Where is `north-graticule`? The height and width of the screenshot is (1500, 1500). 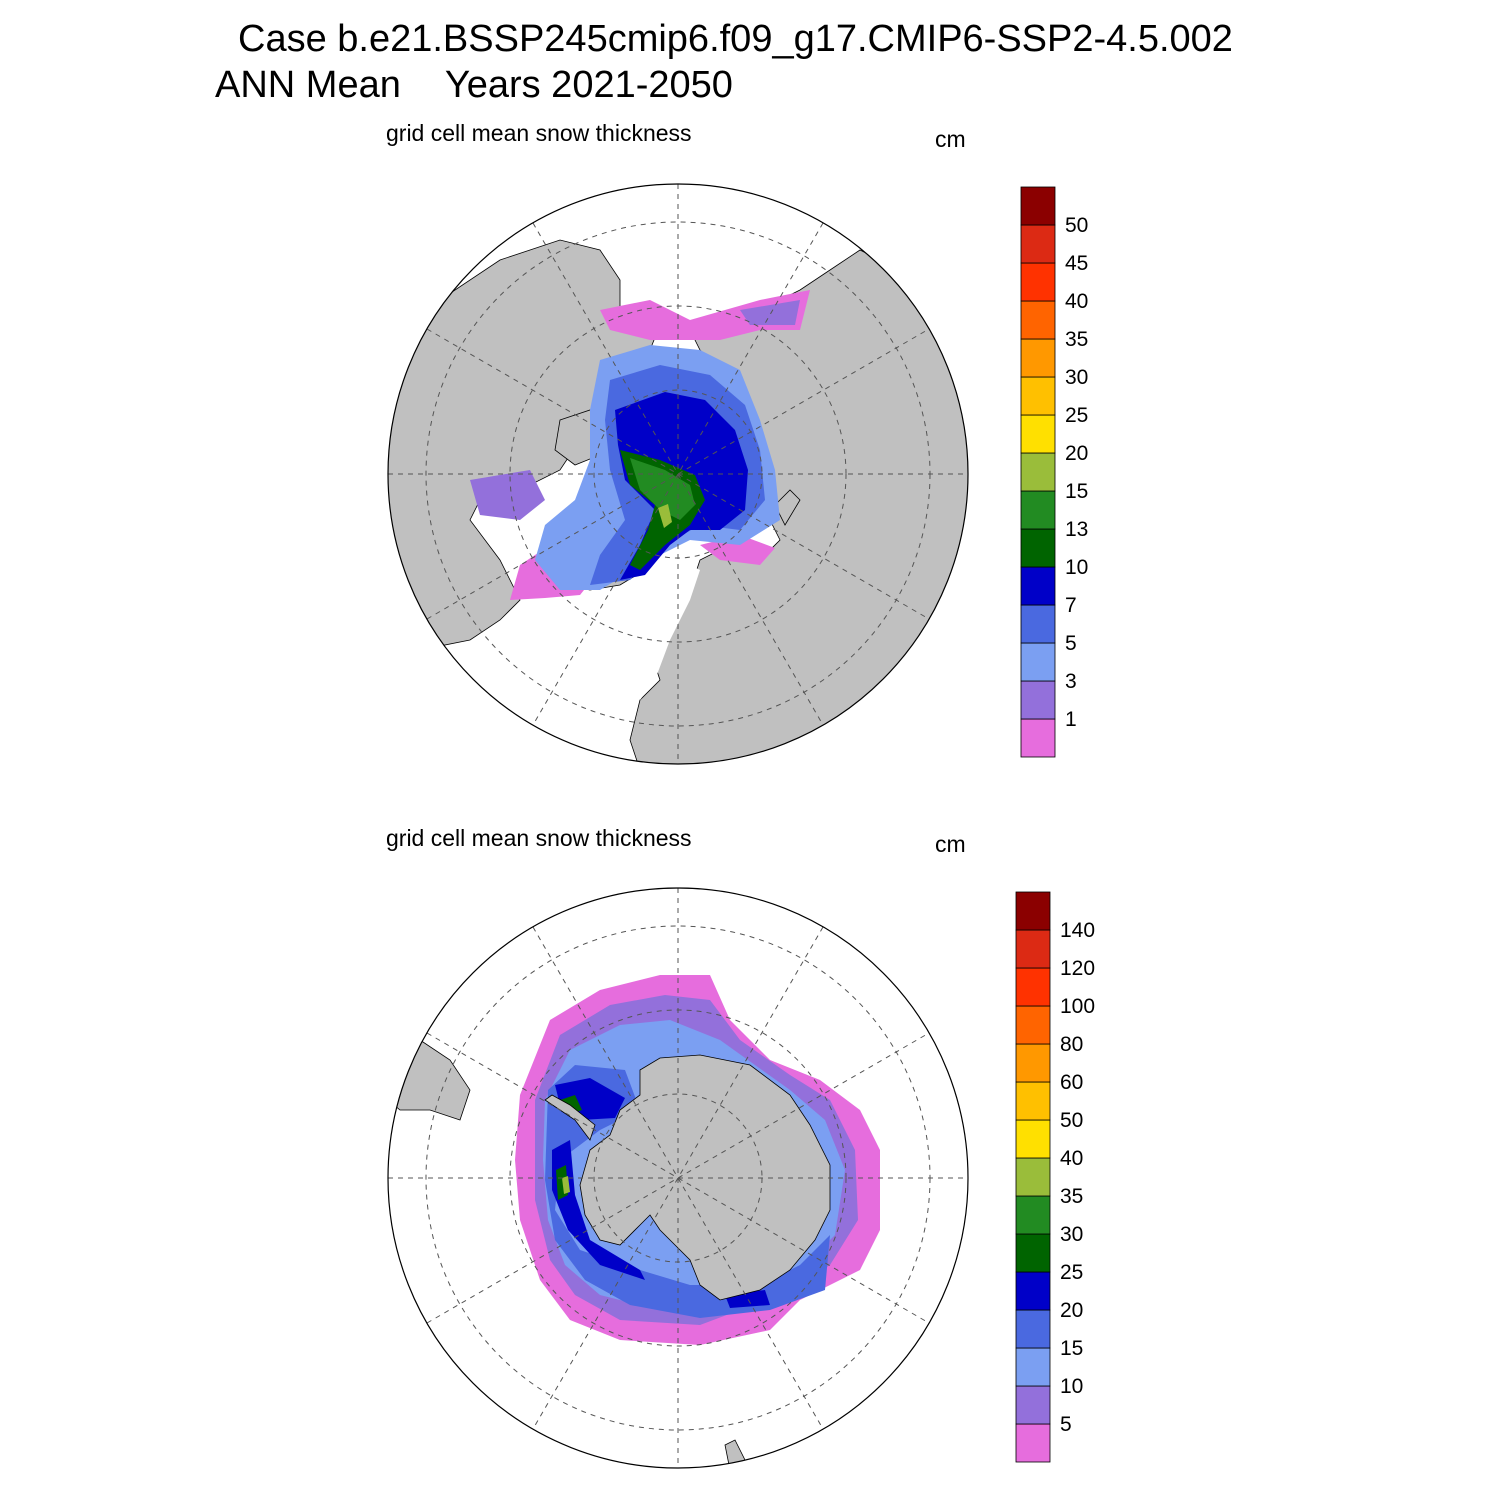 north-graticule is located at coordinates (678, 474).